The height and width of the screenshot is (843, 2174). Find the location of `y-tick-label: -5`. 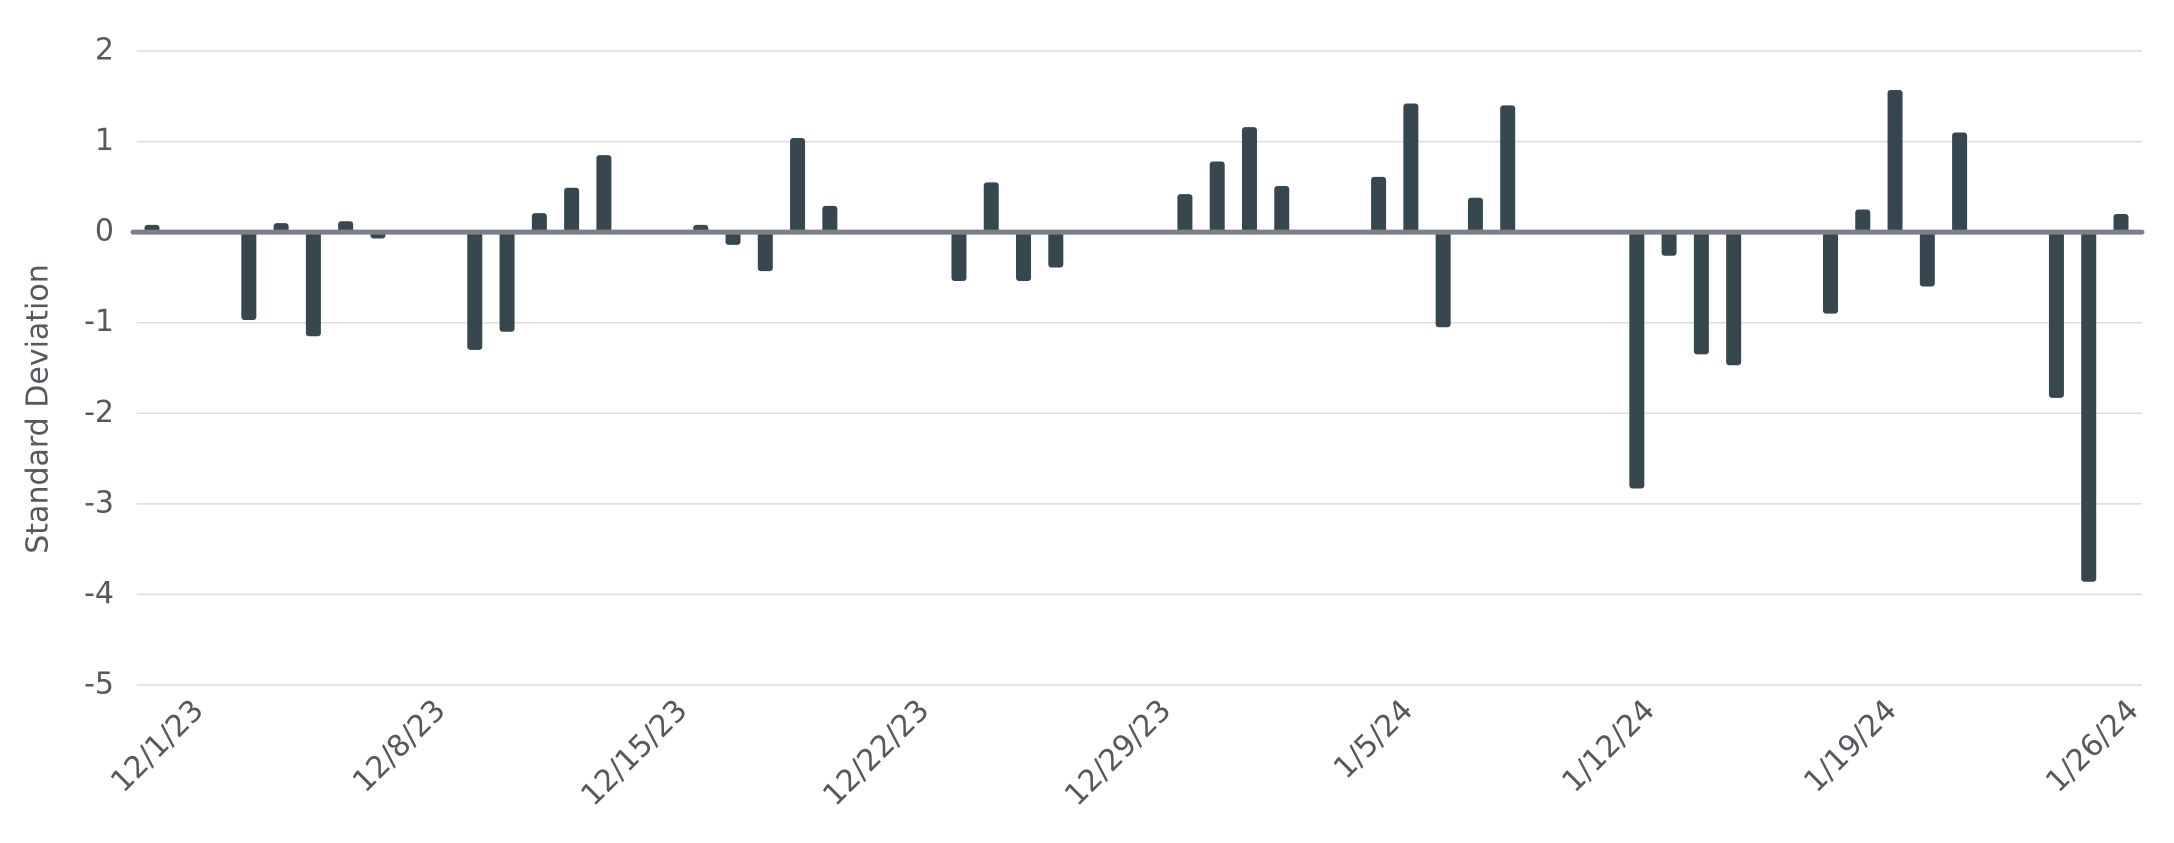

y-tick-label: -5 is located at coordinates (99, 684).